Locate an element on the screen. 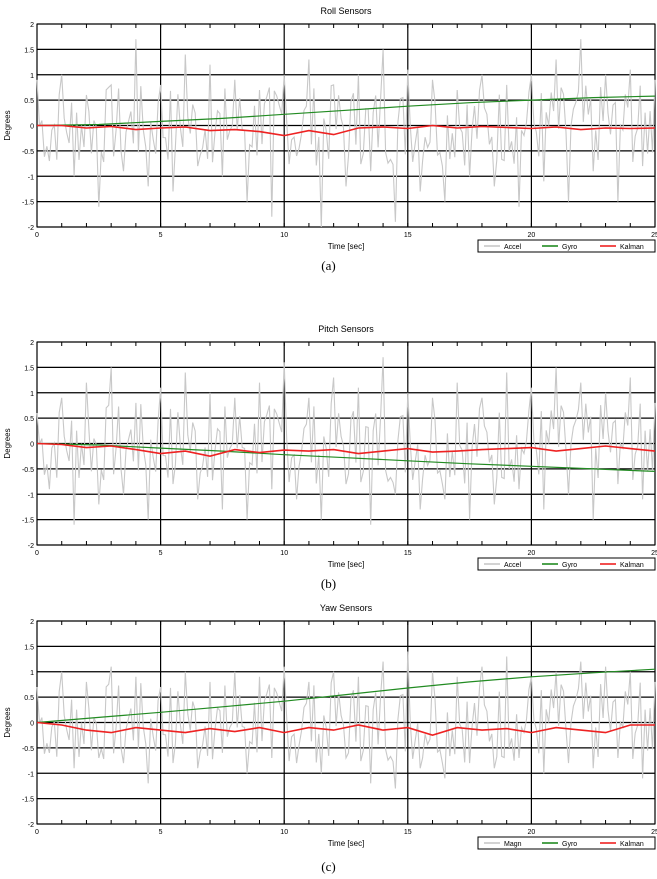 The height and width of the screenshot is (879, 657). legend-label-magn: Magn is located at coordinates (513, 844).